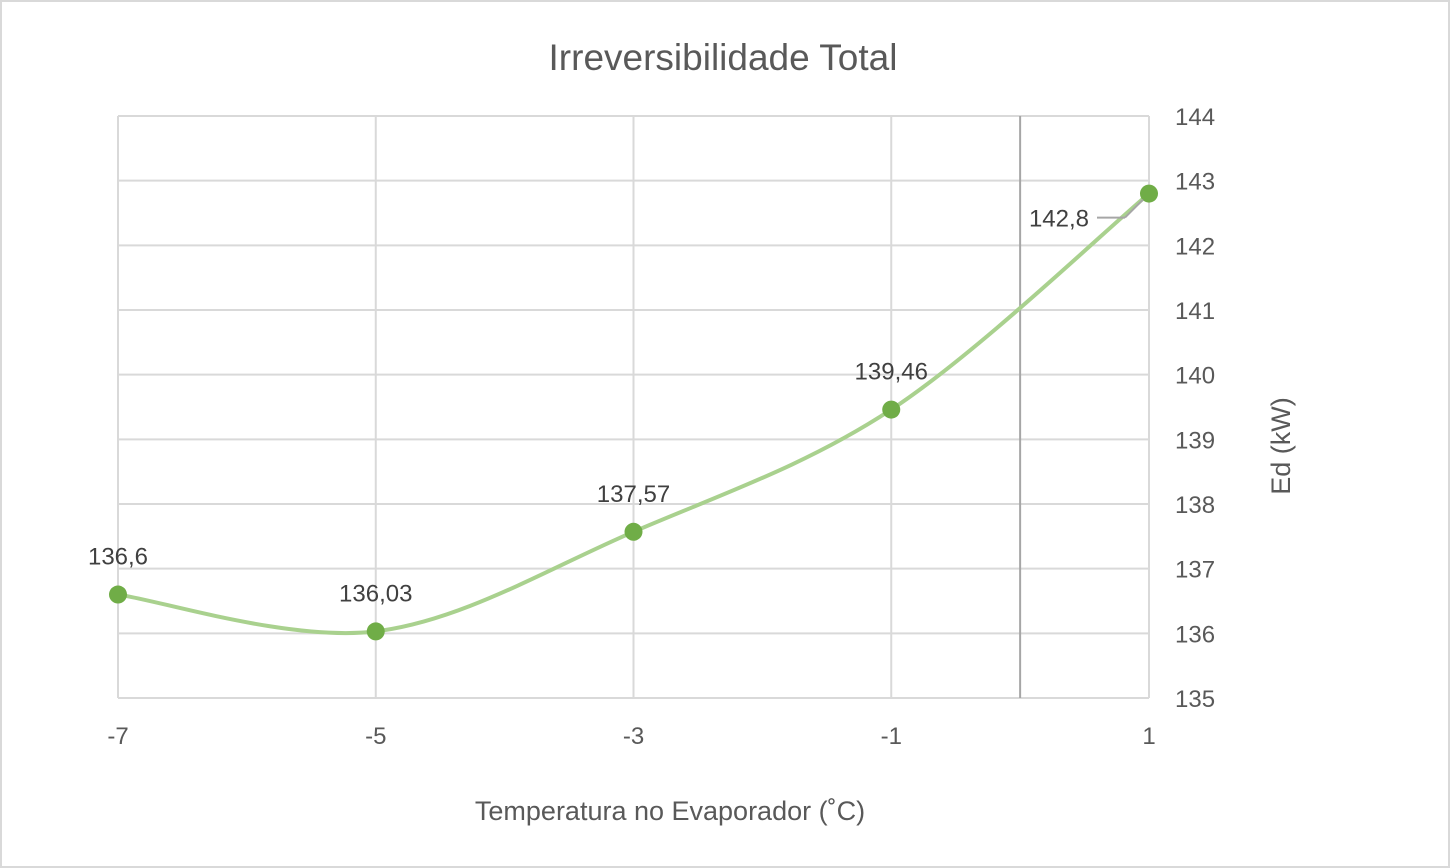 Image resolution: width=1450 pixels, height=868 pixels. Describe the element at coordinates (1195, 440) in the screenshot. I see `y-tick-label: 139` at that location.